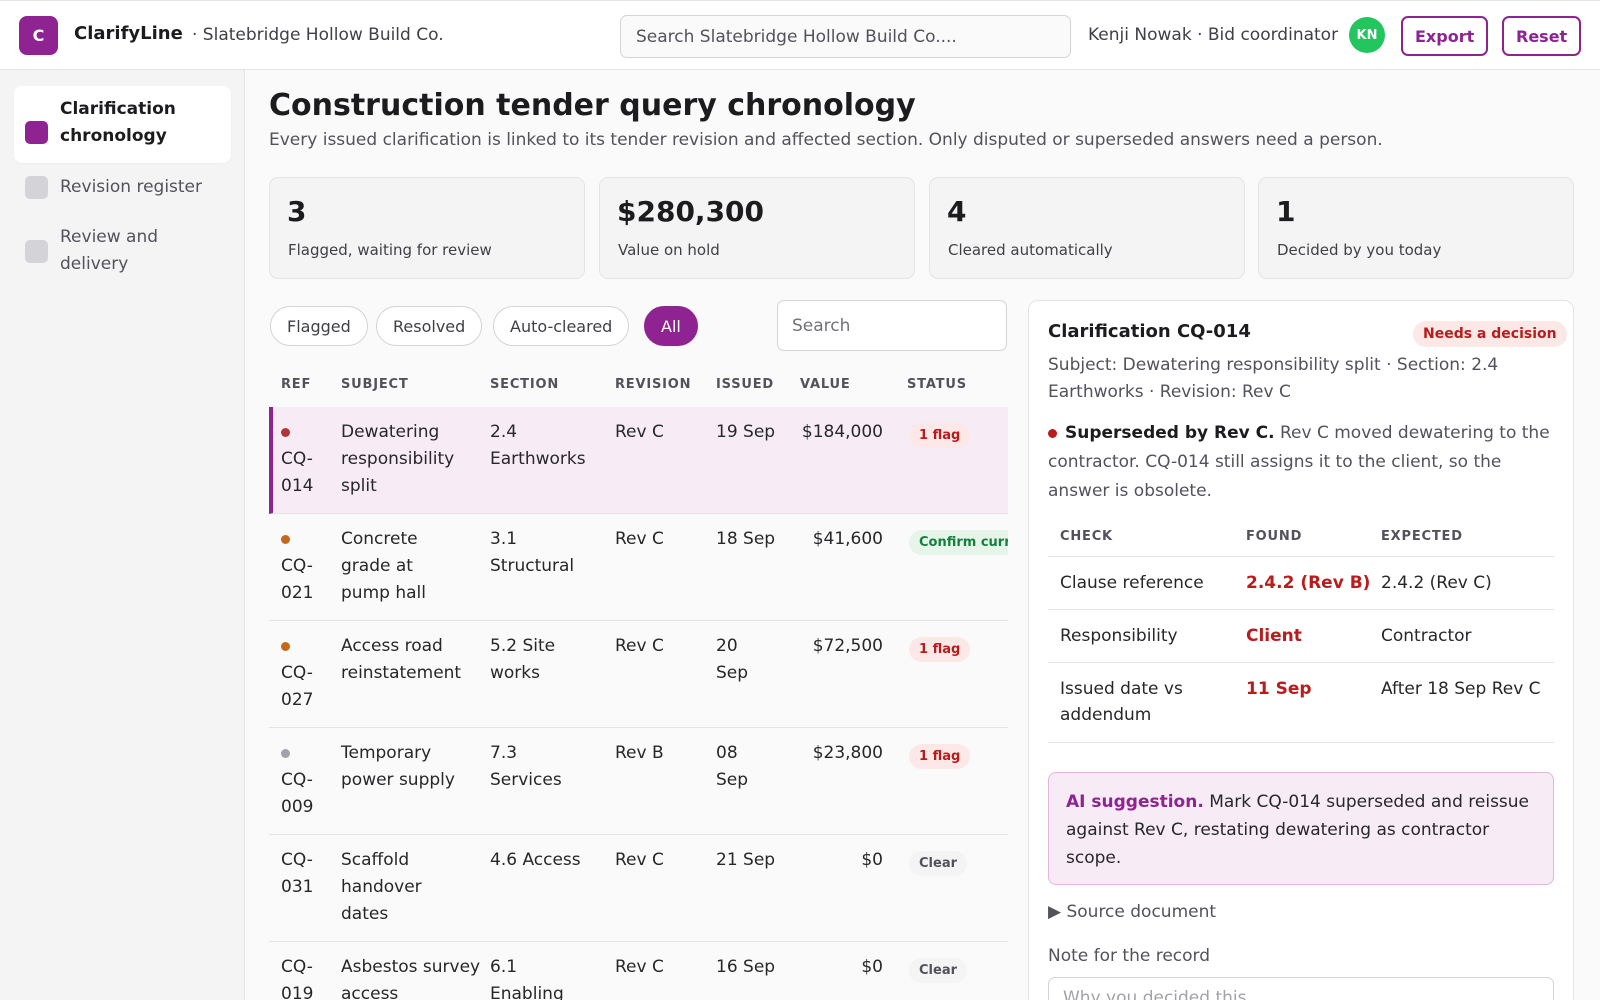  I want to click on subject-cell: Asbestos survey access, so click(411, 978).